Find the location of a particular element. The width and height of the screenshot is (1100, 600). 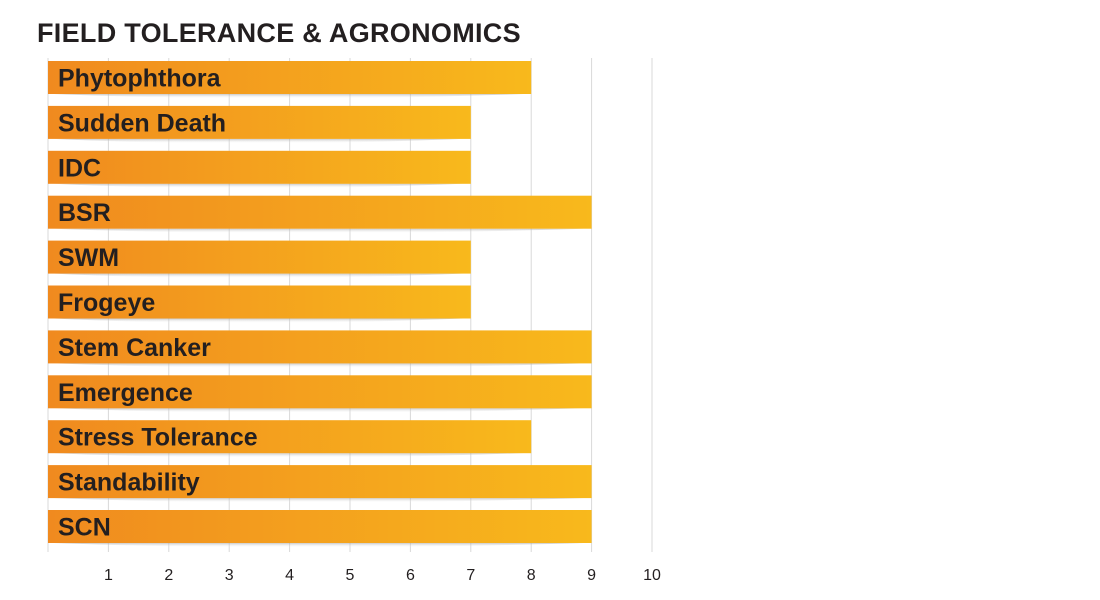

x-tick-label-9: 9 is located at coordinates (591, 575).